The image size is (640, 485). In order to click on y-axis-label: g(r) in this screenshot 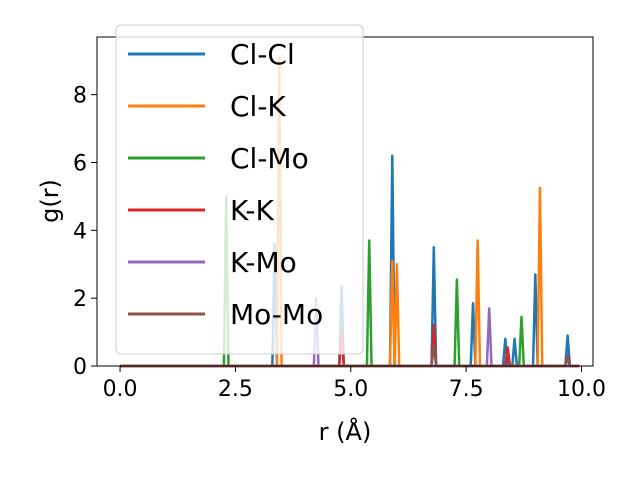, I will do `click(50, 201)`.